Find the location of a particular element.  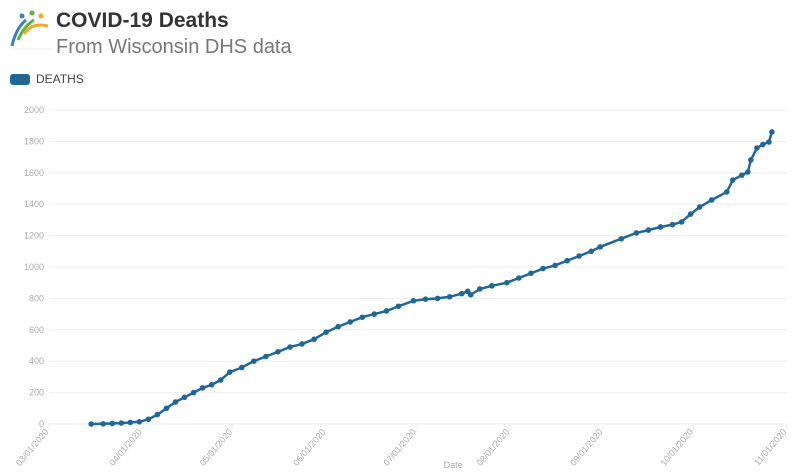

chart-subtitle: From Wisconsin DHS data is located at coordinates (174, 47).